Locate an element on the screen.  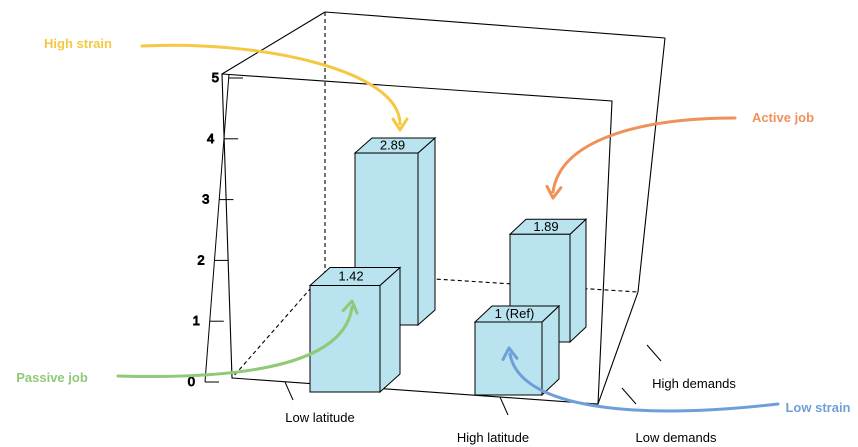
y-tick-label: 2 is located at coordinates (200, 259).